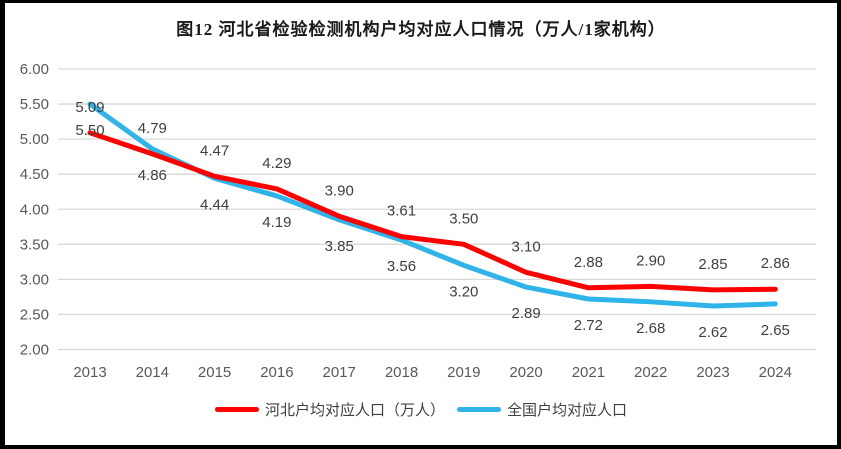  I want to click on data-point-label: 2.72, so click(588, 325).